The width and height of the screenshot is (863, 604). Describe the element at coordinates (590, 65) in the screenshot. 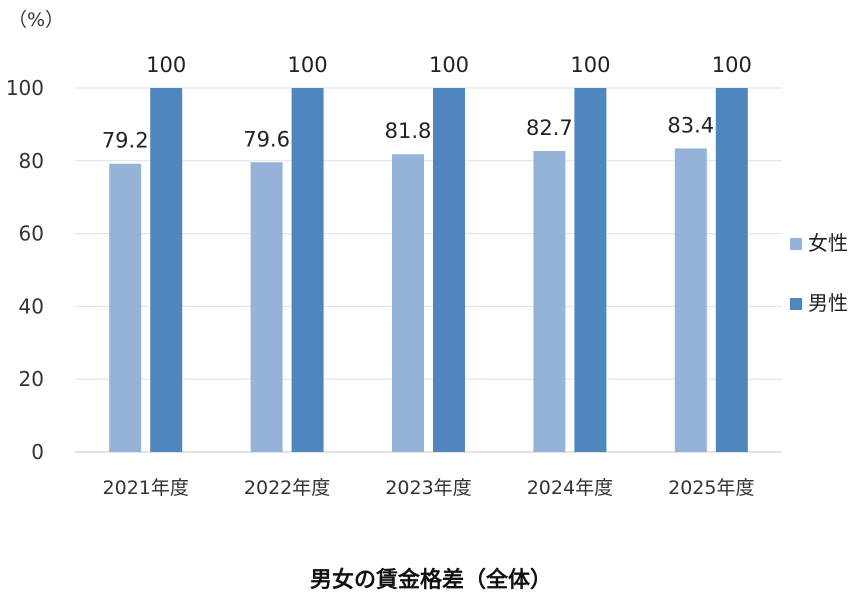

I see `data-label-男性-2024年度: 100` at that location.